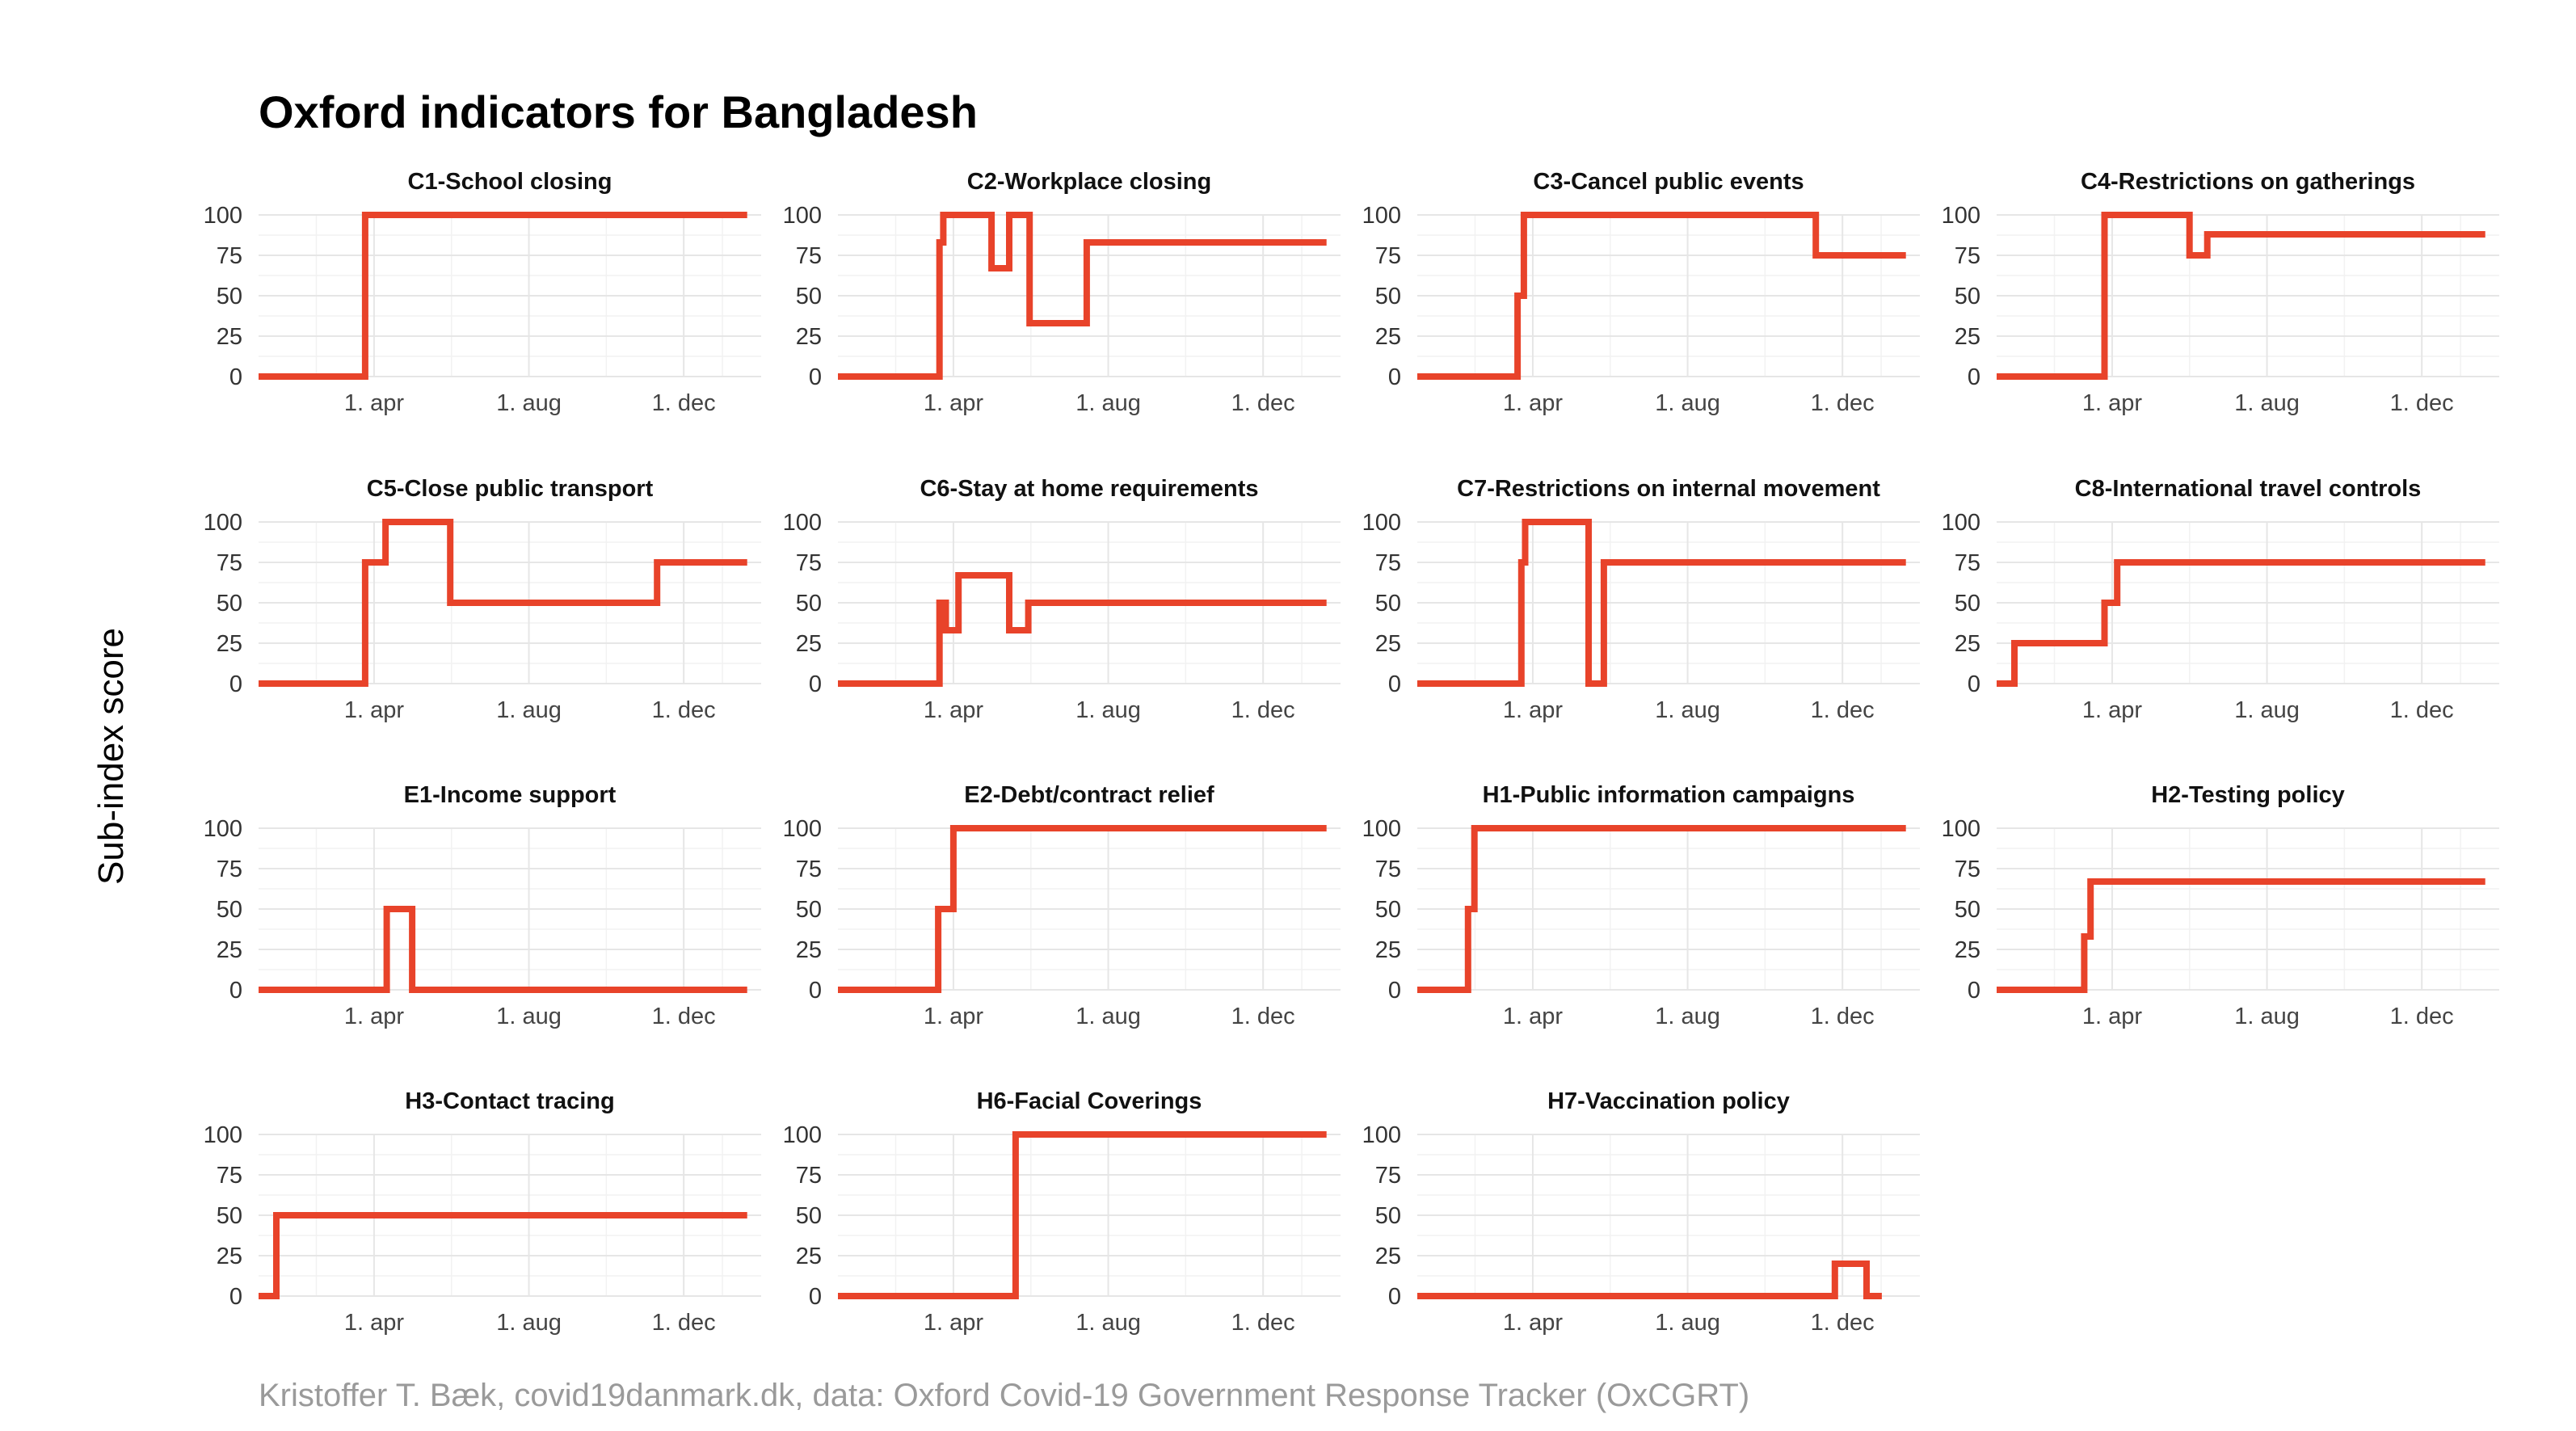  Describe the element at coordinates (1668, 489) in the screenshot. I see `panel-title: C7-Restrictions on internal movement` at that location.